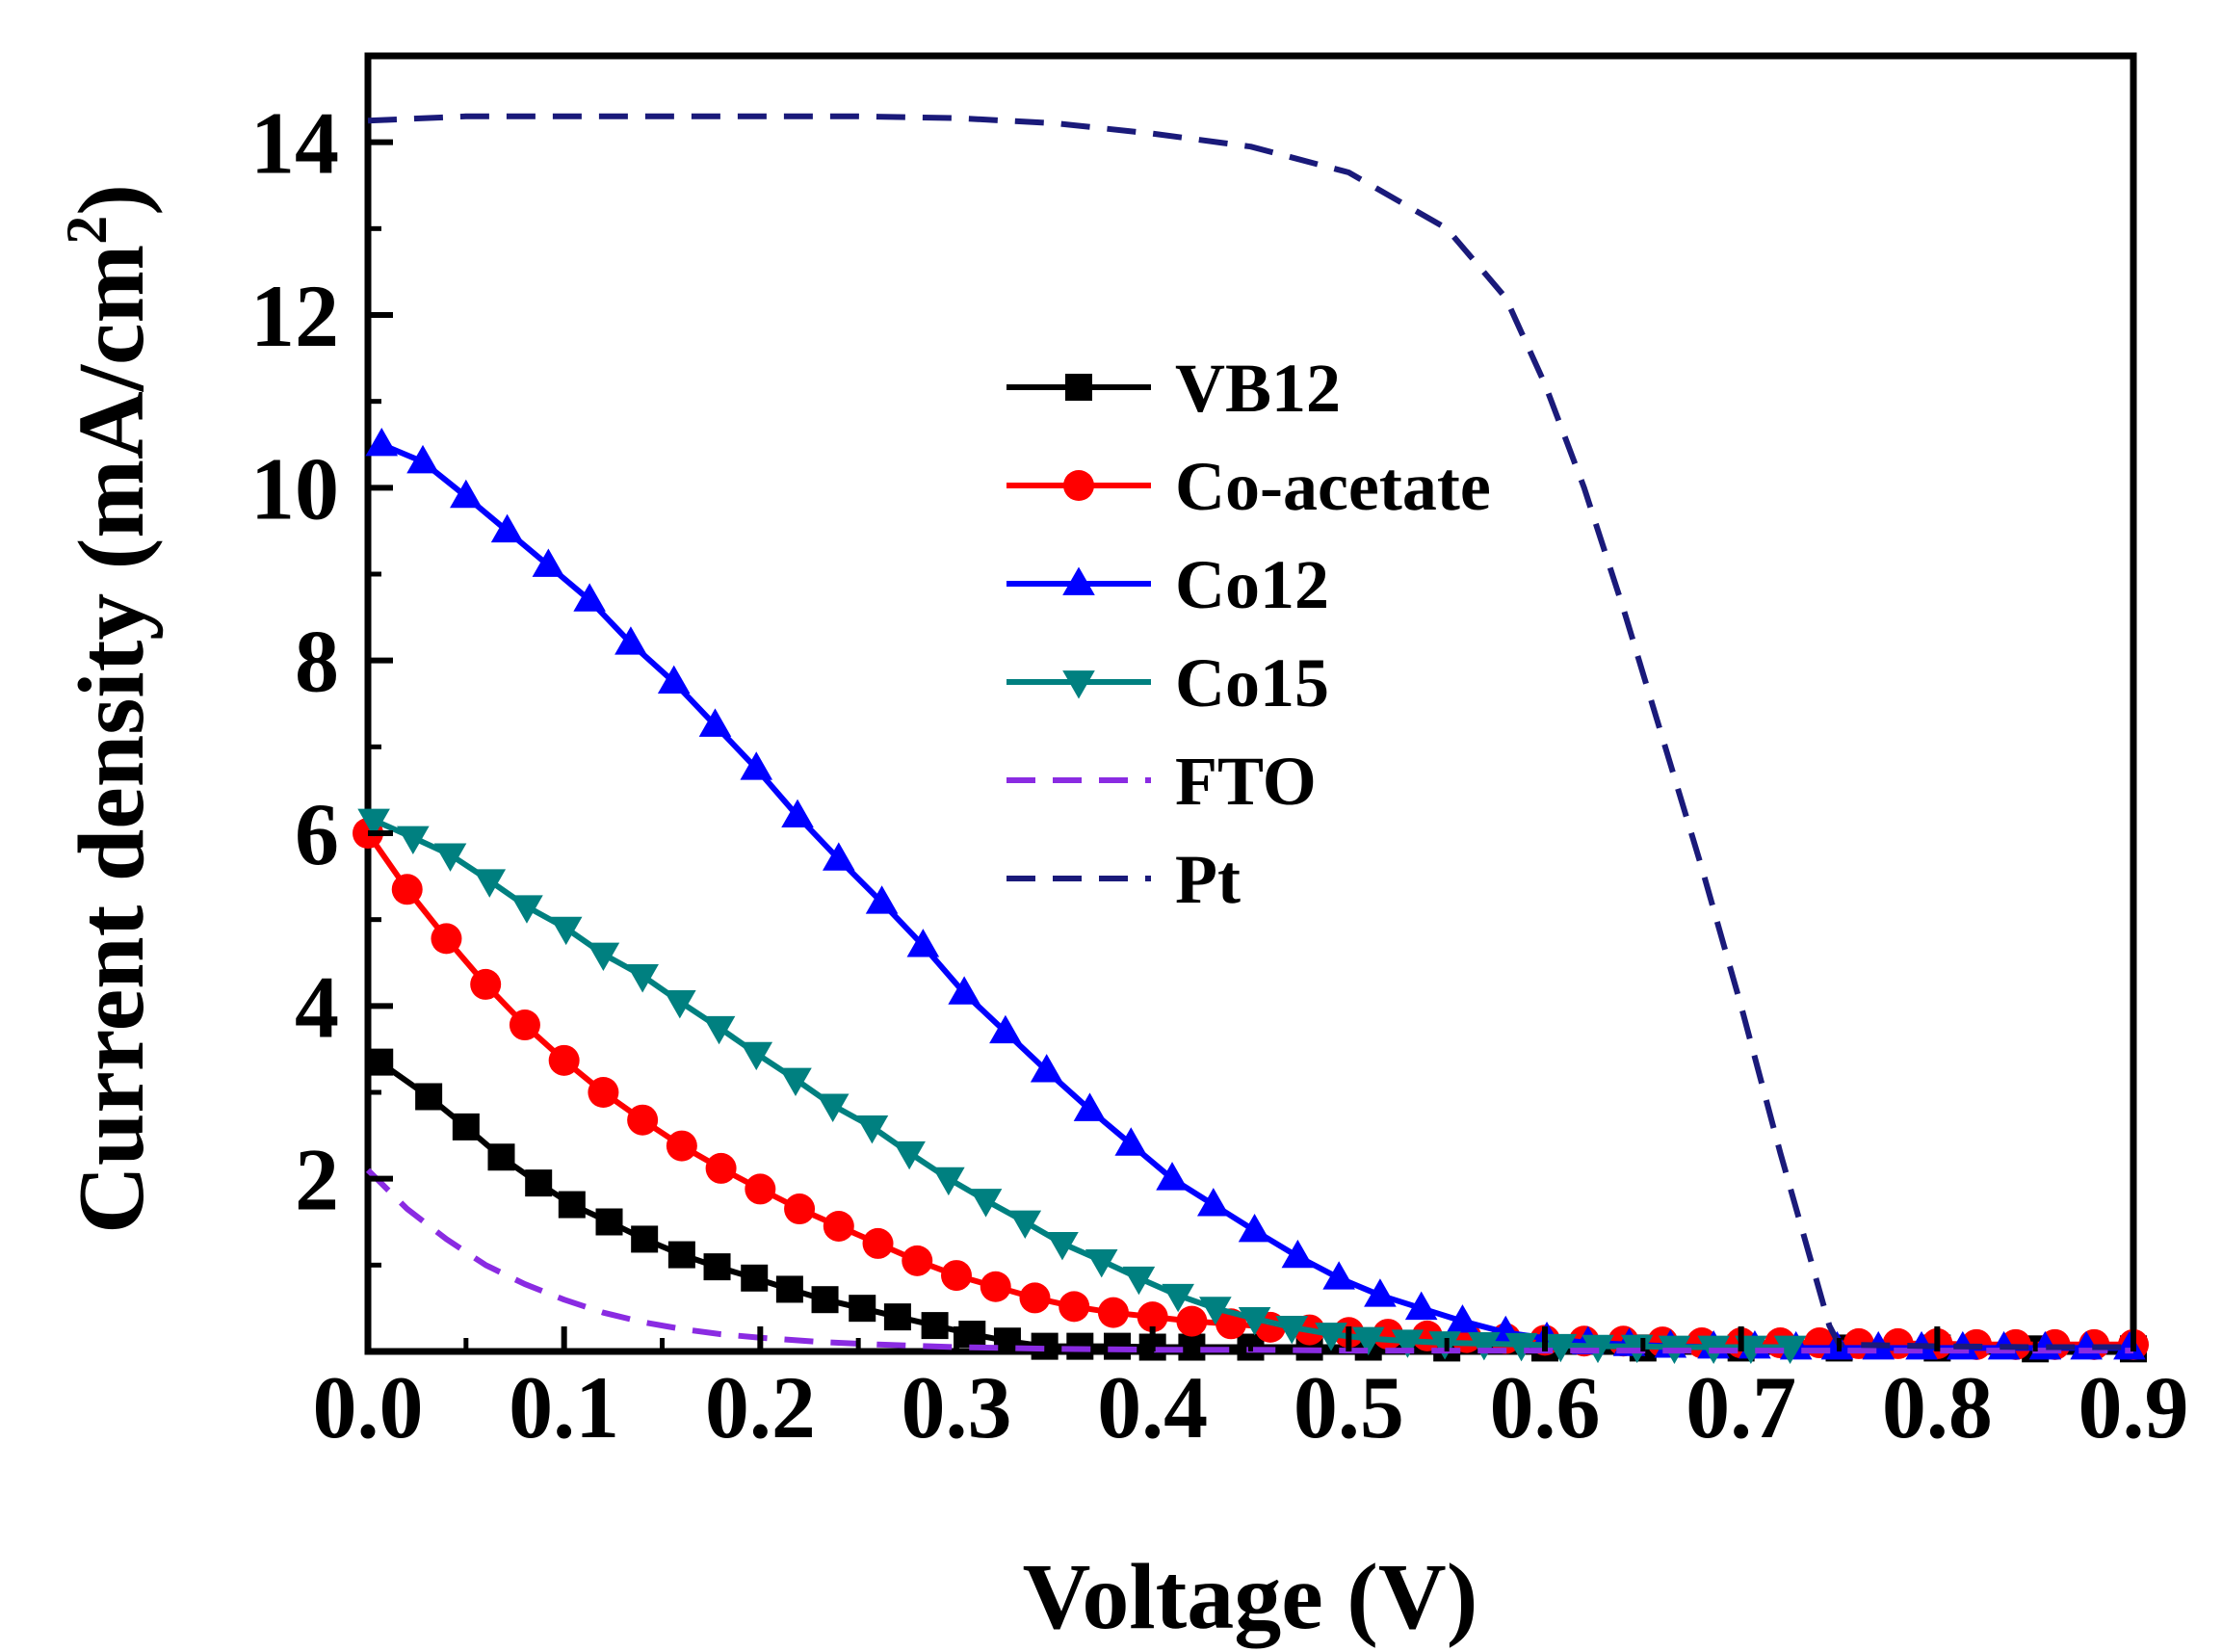 The height and width of the screenshot is (1652, 2222). Describe the element at coordinates (760, 1407) in the screenshot. I see `x-tick-label: 0.2` at that location.